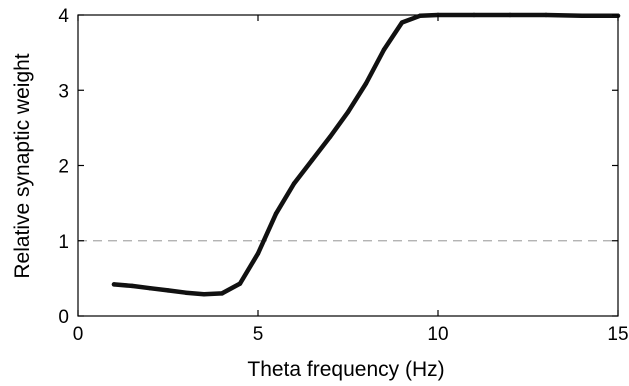 The height and width of the screenshot is (386, 629). I want to click on y-tick-label: 3, so click(63, 91).